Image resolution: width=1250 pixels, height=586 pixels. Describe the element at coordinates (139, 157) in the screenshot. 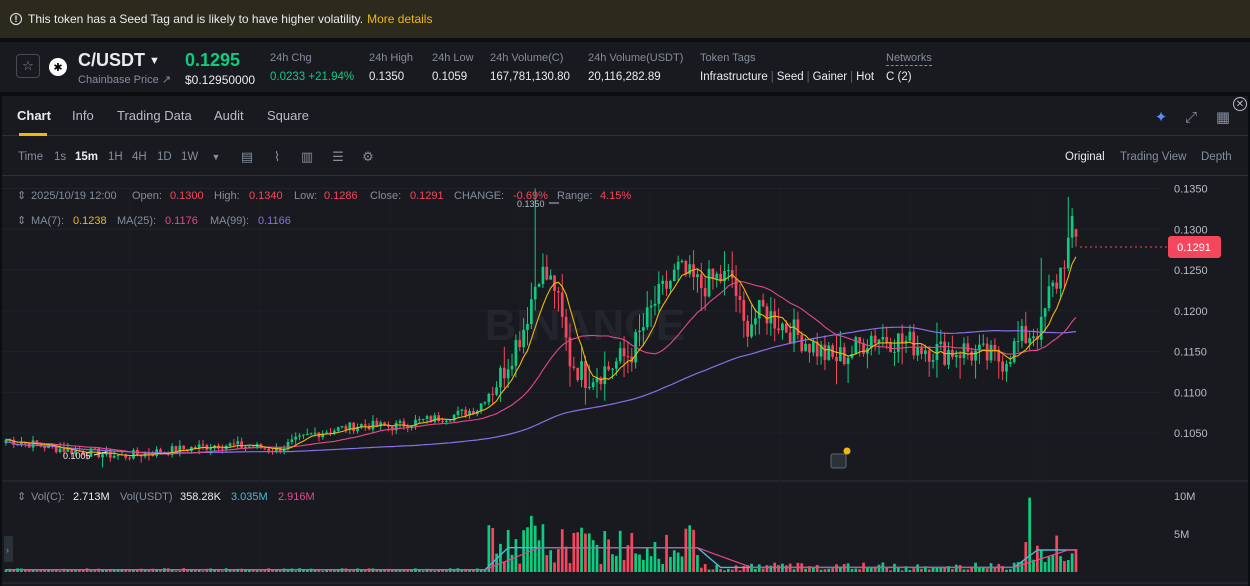

I see `interval-4h: 4H` at that location.